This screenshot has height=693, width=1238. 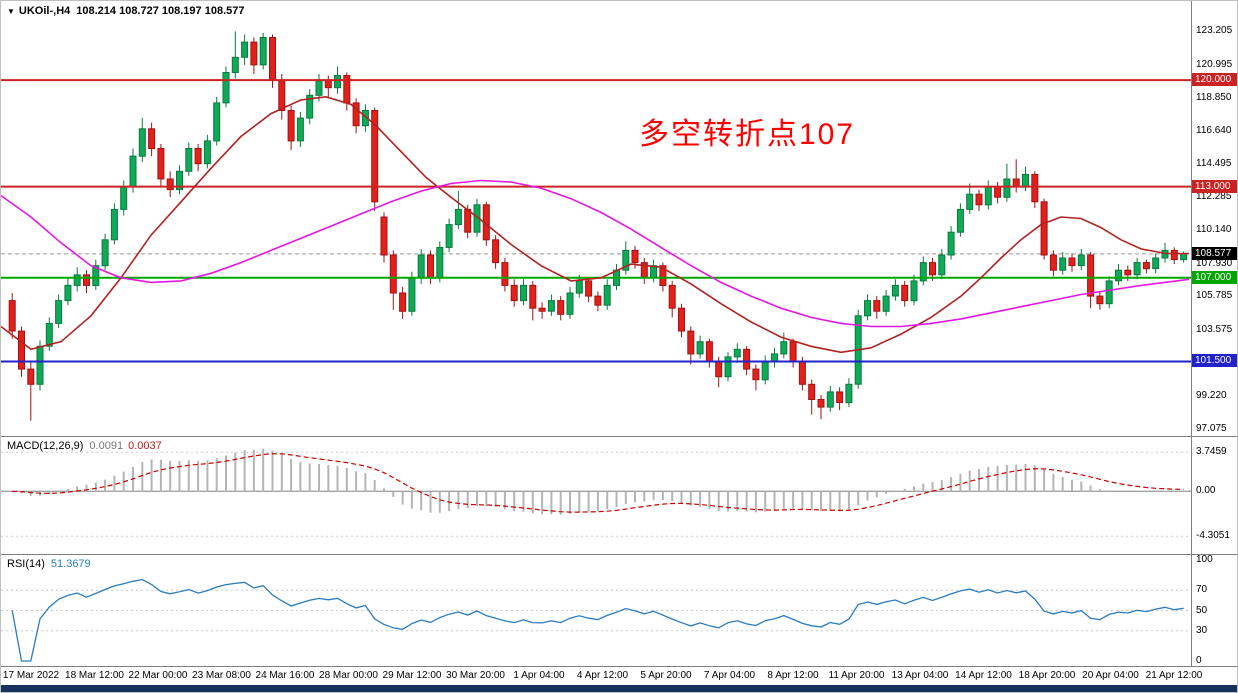 I want to click on time-label: 28 Mar 00:00, so click(x=348, y=675).